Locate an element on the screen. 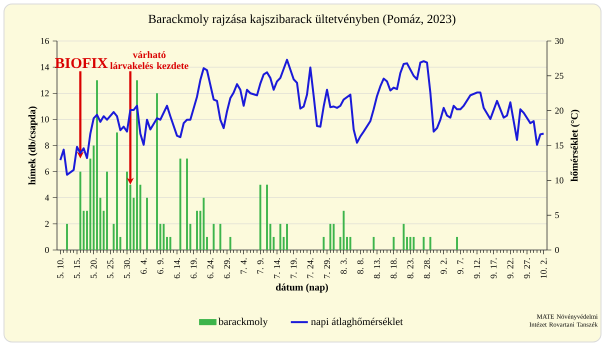  y2-tick-label: 15 is located at coordinates (560, 145).